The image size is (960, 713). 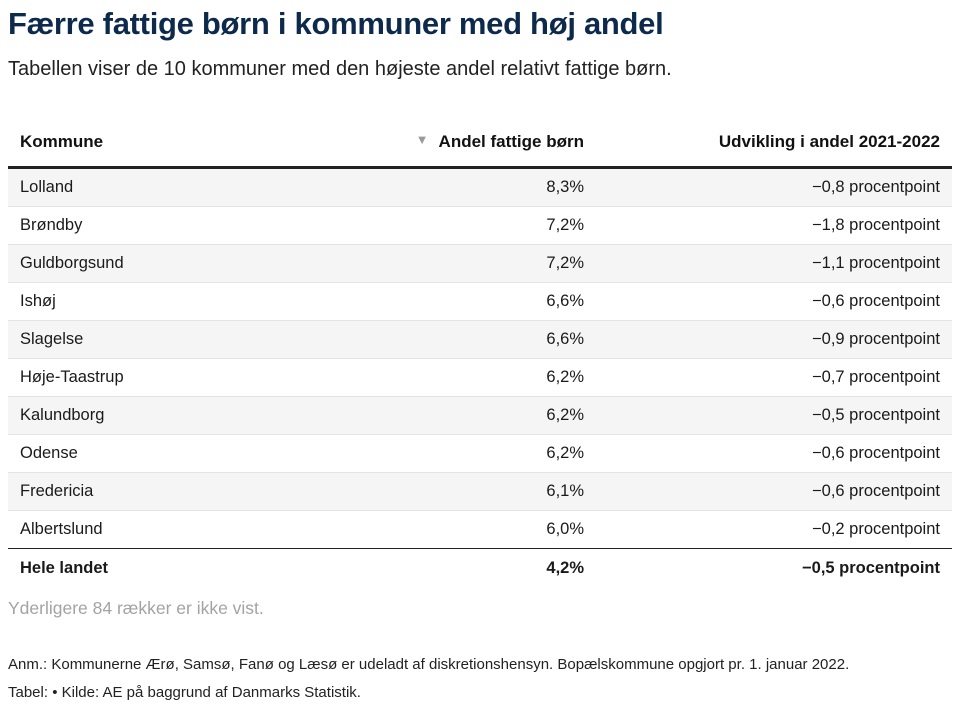 What do you see at coordinates (484, 567) in the screenshot?
I see `cell-andel-total: 4,2%` at bounding box center [484, 567].